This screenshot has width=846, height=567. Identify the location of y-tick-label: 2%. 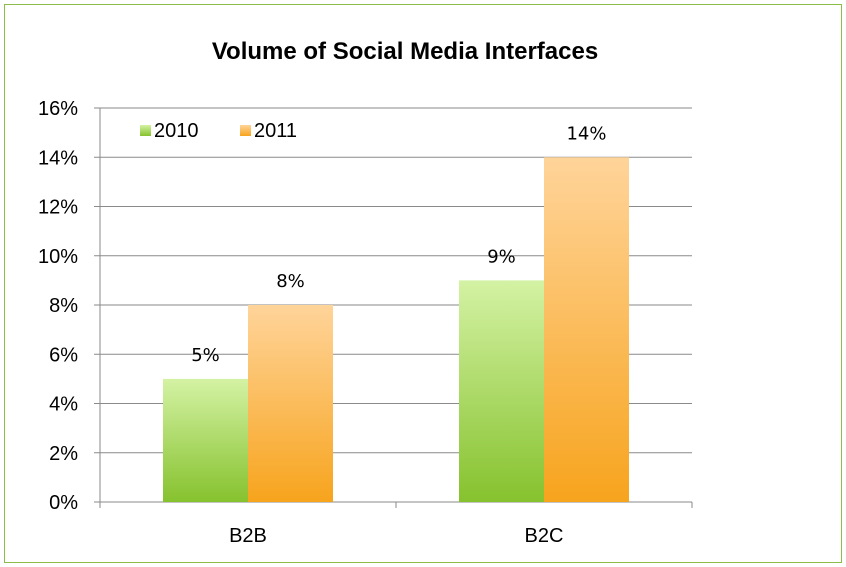
(63, 454).